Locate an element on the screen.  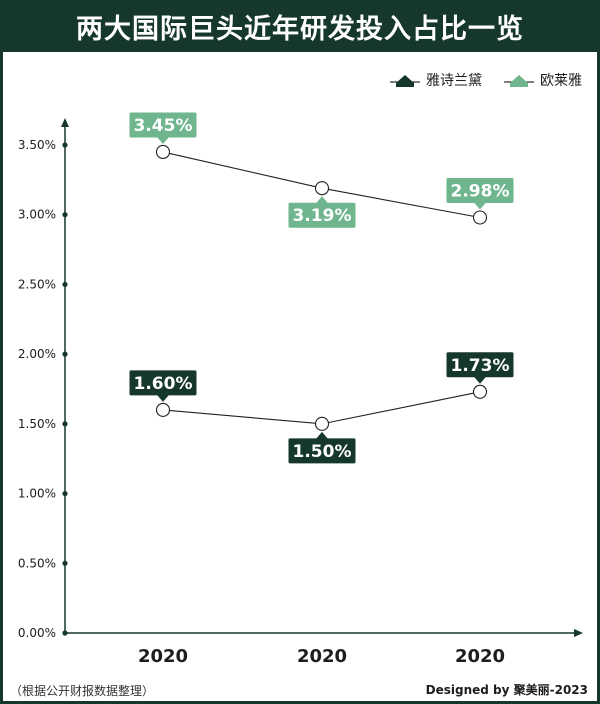
legend-label-series-2: 欧莱雅 is located at coordinates (561, 81).